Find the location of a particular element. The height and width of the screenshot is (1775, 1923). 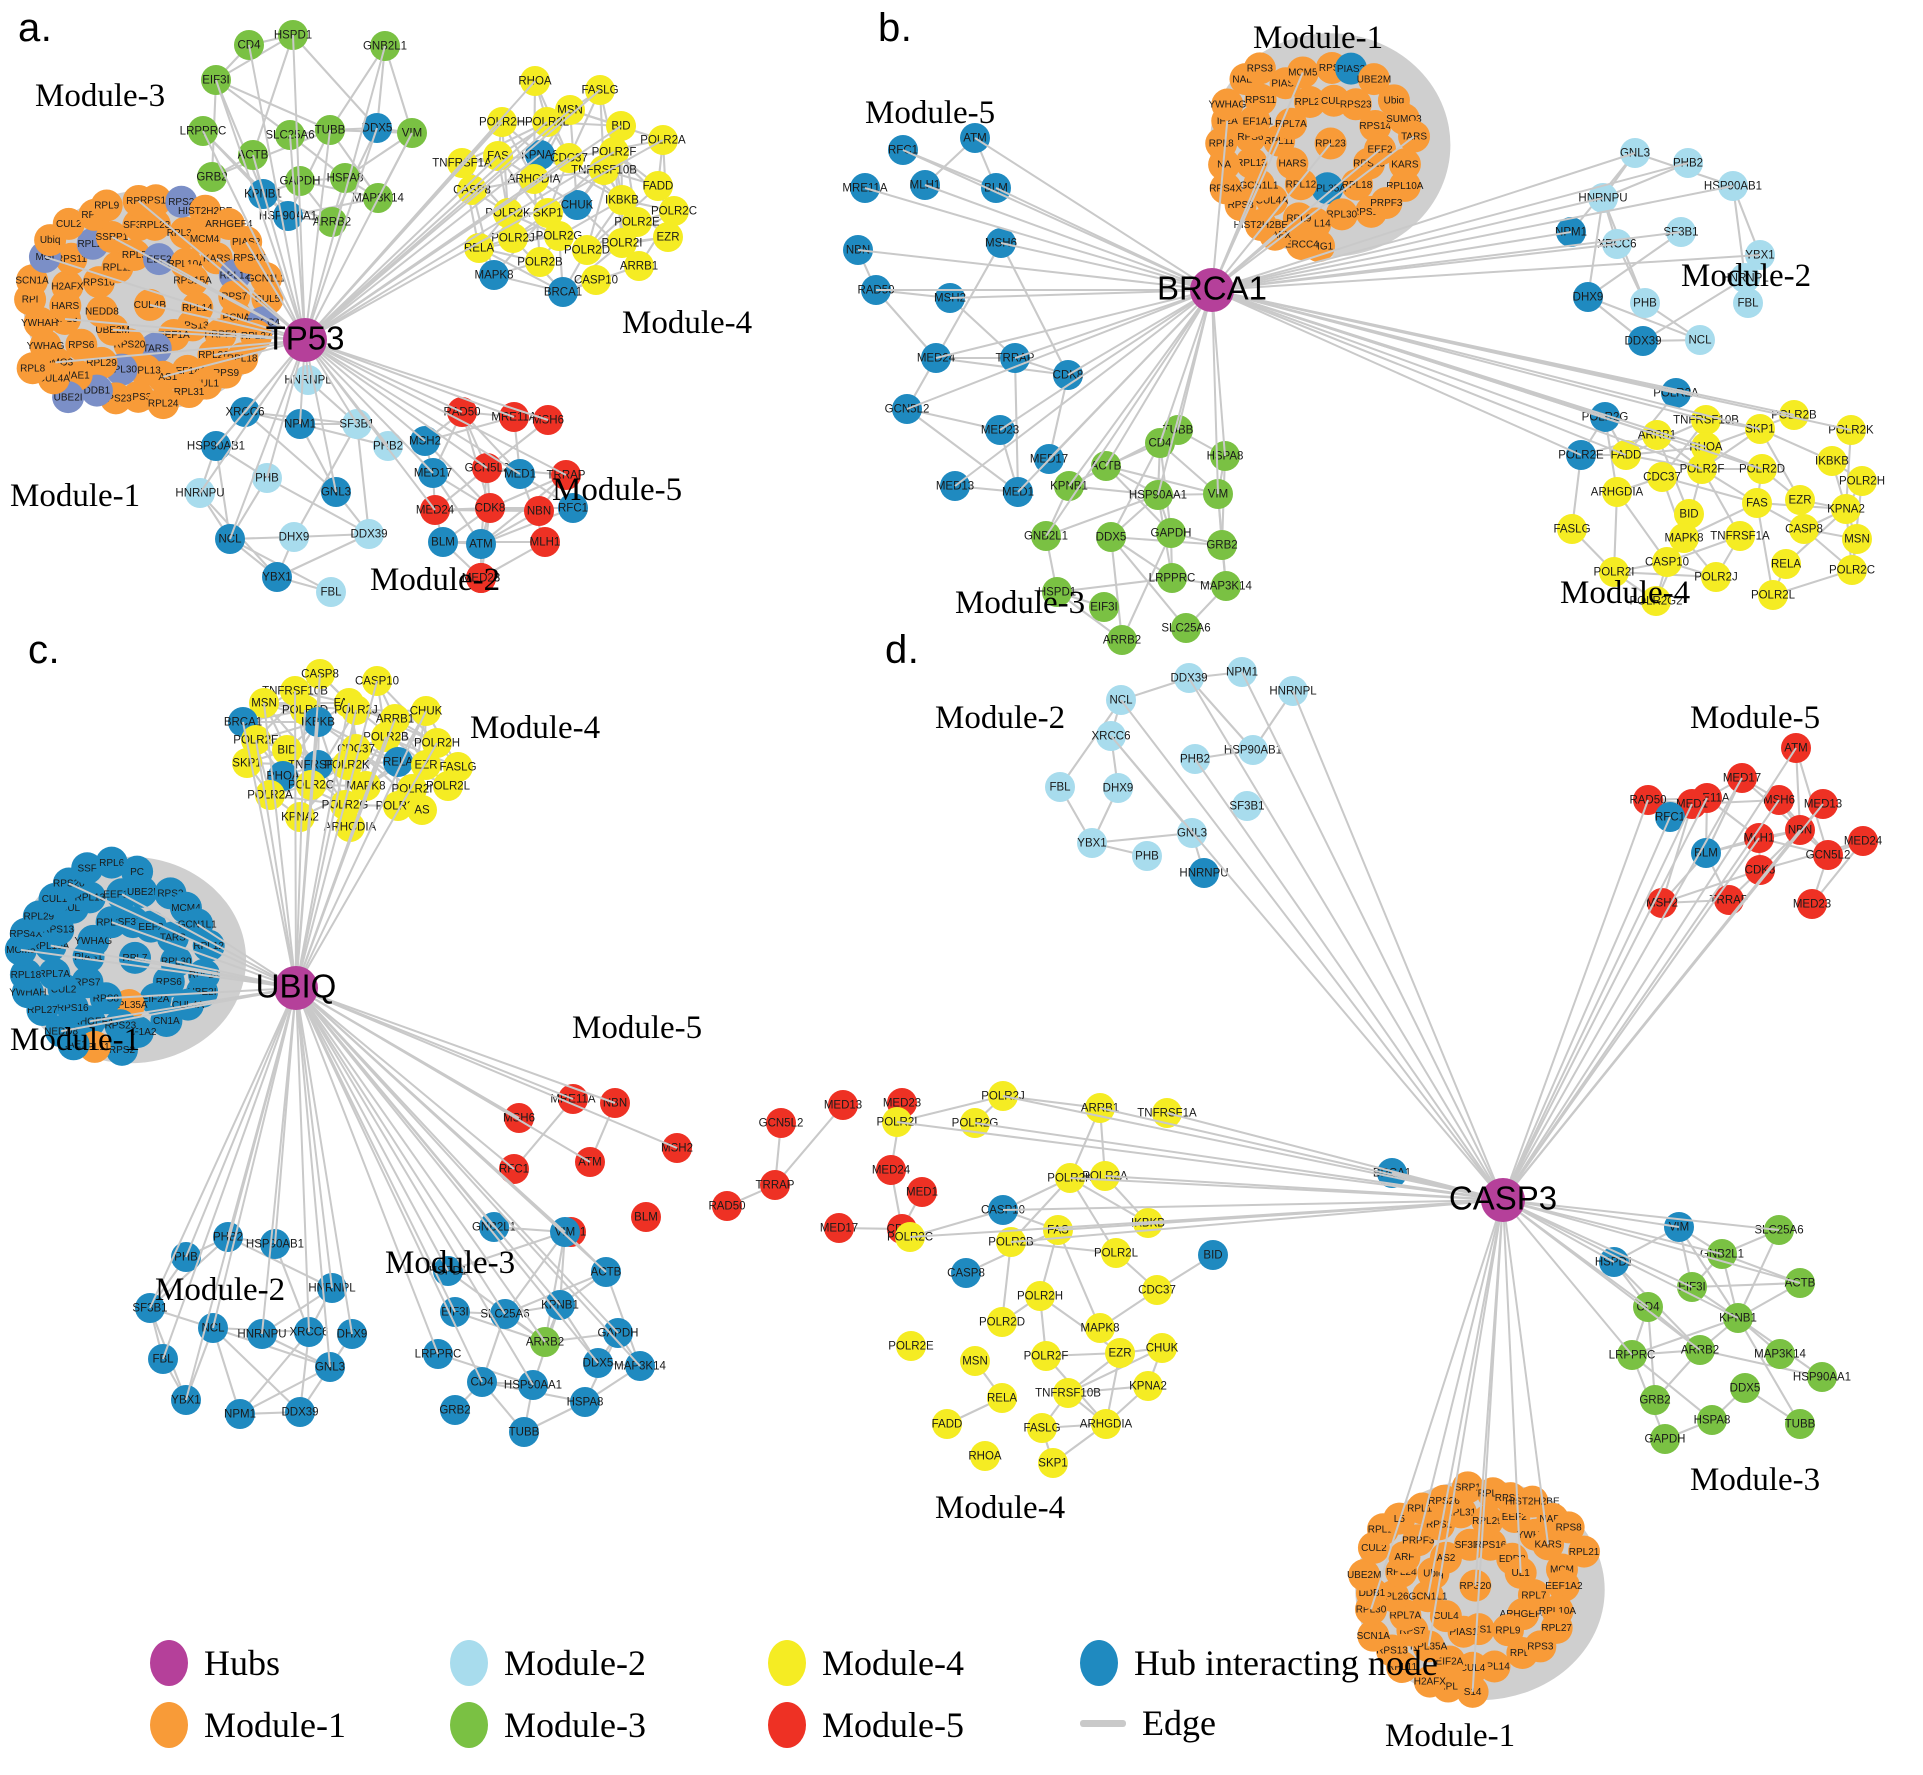

blob-node-hist2h2be: HIST2H2BE is located at coordinates (205, 210).